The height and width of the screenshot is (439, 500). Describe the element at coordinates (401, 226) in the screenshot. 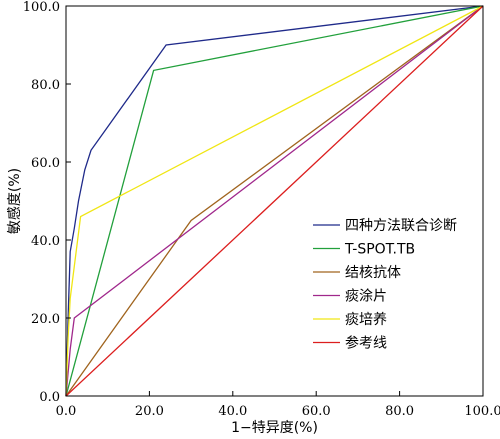

I see `legend-label: 四种方法联合诊断` at that location.